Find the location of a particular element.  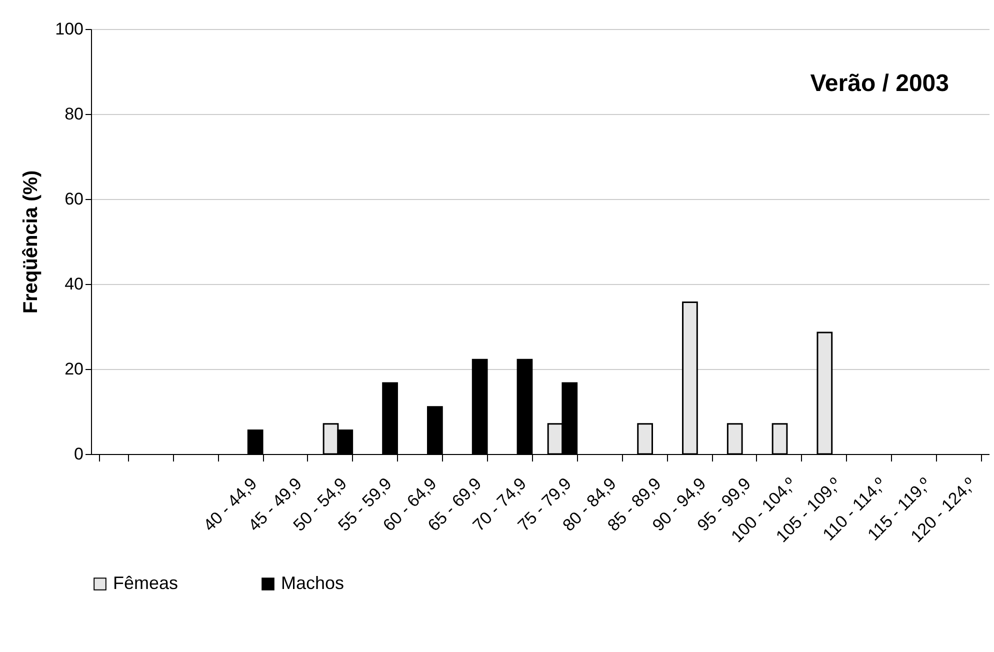

y-tick-label: 20 is located at coordinates (74, 369).